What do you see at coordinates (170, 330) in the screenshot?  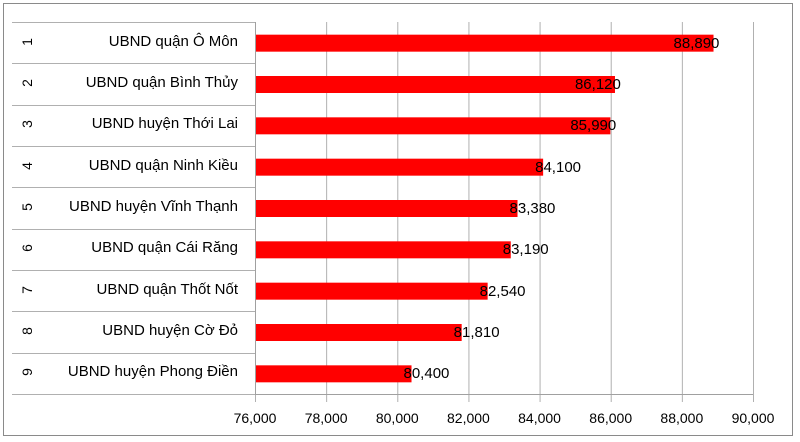 I see `category-label: UBND huyện Cờ Đỏ` at bounding box center [170, 330].